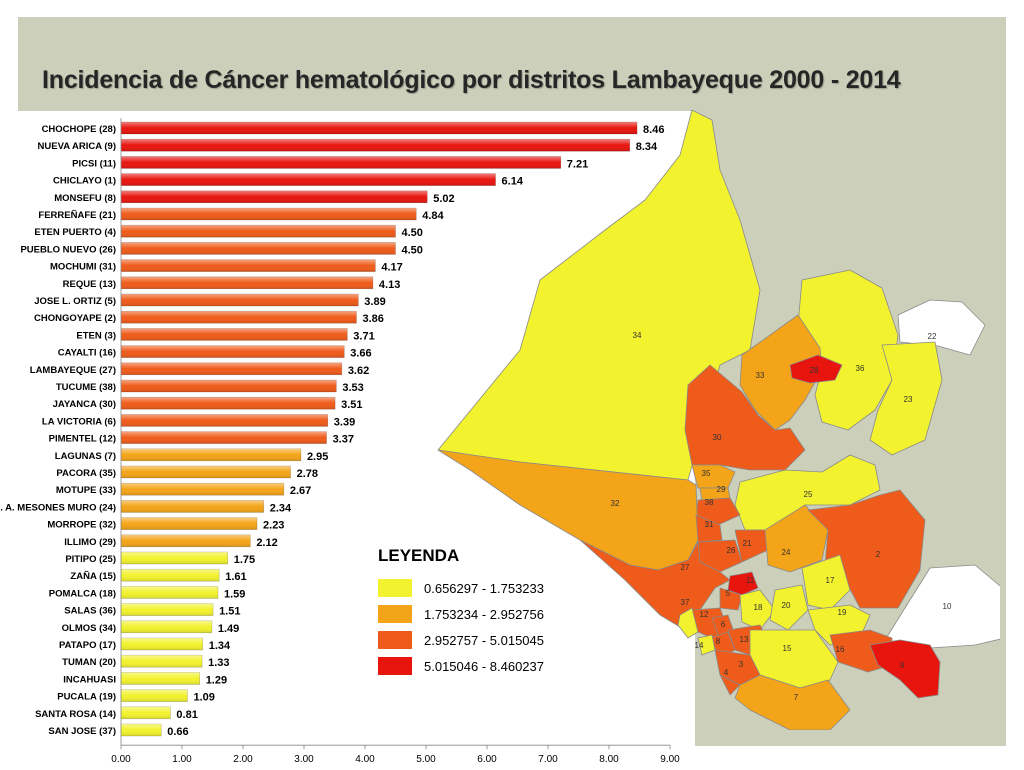 The image size is (1024, 770). Describe the element at coordinates (85, 198) in the screenshot. I see `category-label: MONSEFU (8)` at that location.